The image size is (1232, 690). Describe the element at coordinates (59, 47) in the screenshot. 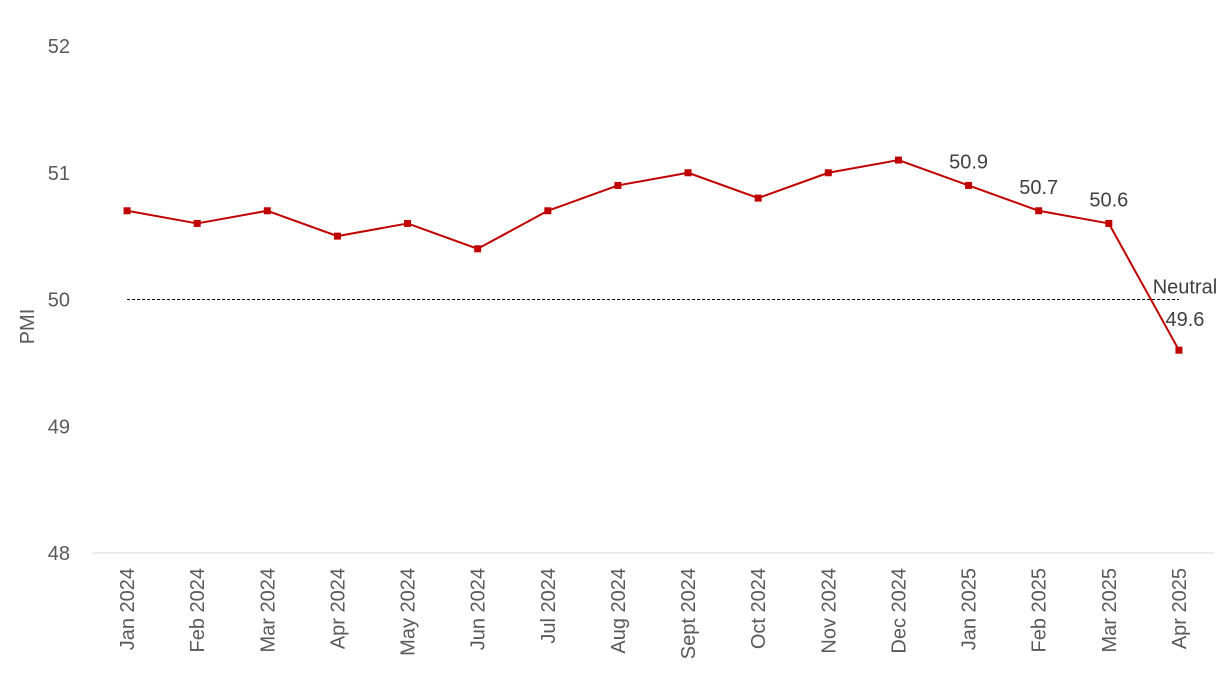

I see `y-tick-label: 52` at that location.